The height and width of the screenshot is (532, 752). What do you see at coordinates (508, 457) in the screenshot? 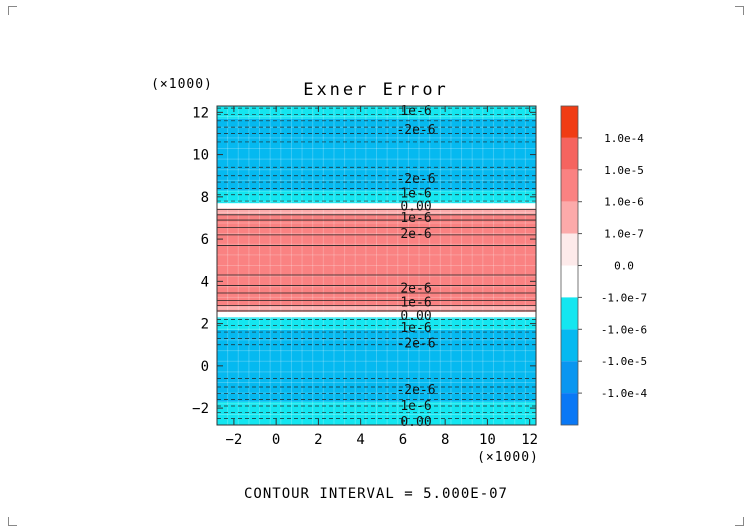
I see `x-axis-multiplier: (×1000)` at bounding box center [508, 457].